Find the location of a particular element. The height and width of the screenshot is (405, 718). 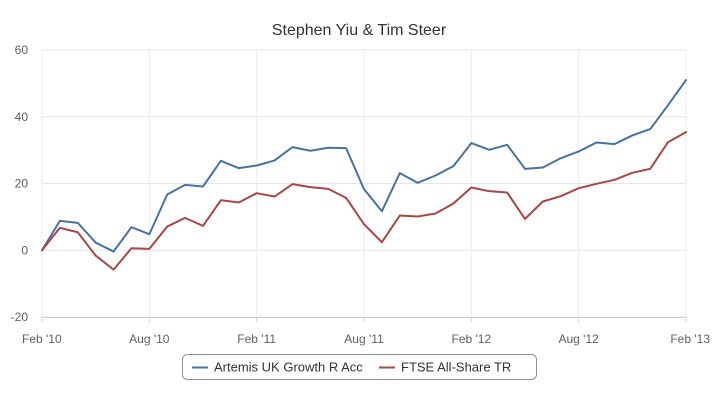

x-tick-label: Aug '11 is located at coordinates (364, 339).